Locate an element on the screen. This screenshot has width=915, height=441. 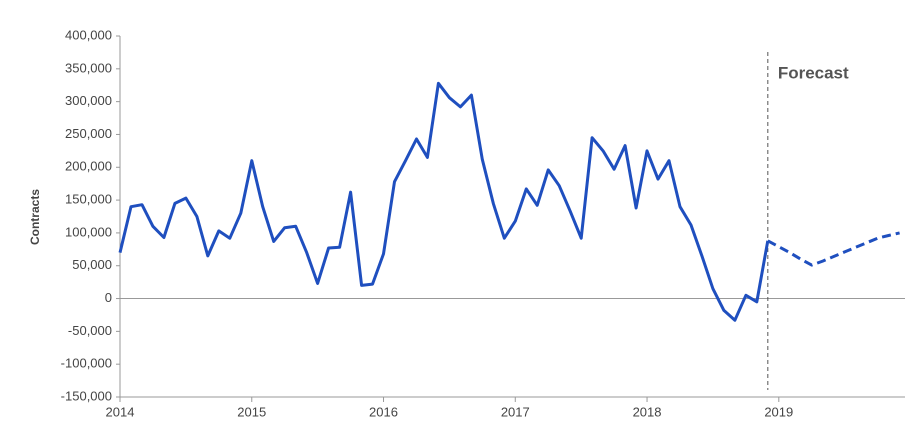
y-tick-label: 300,000 is located at coordinates (88, 100).